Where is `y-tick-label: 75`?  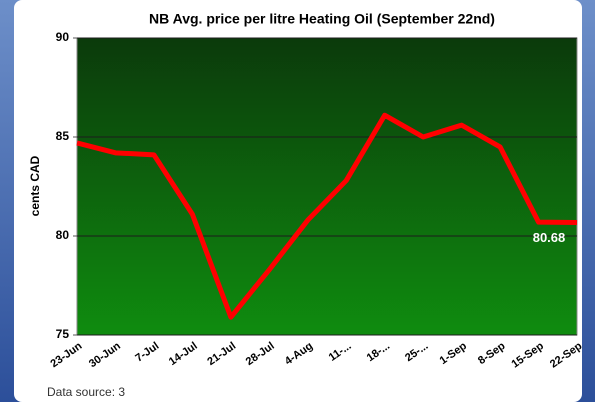
y-tick-label: 75 is located at coordinates (63, 334).